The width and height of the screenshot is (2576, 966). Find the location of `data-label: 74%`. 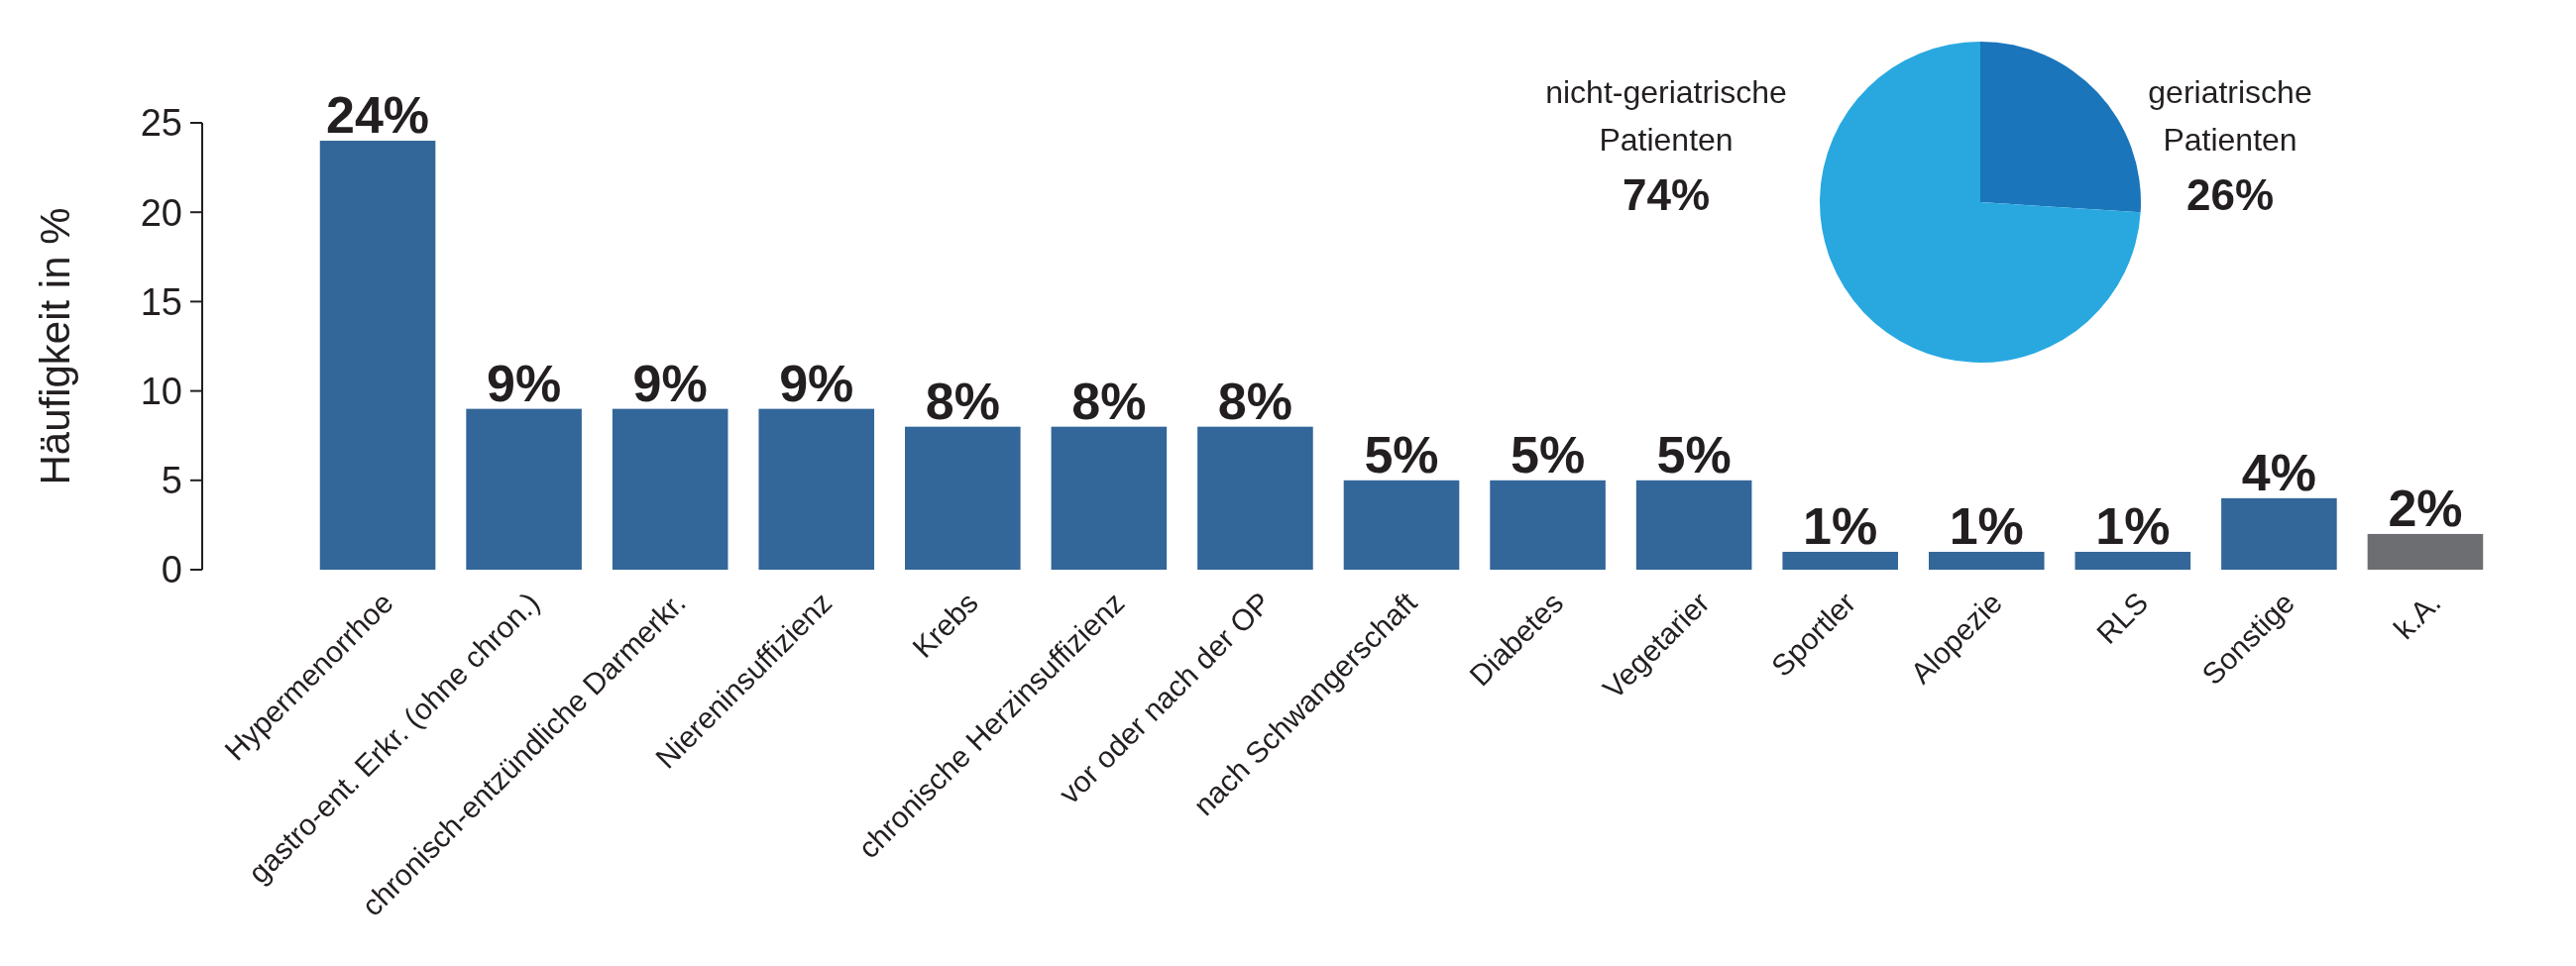

data-label: 74% is located at coordinates (1666, 194).